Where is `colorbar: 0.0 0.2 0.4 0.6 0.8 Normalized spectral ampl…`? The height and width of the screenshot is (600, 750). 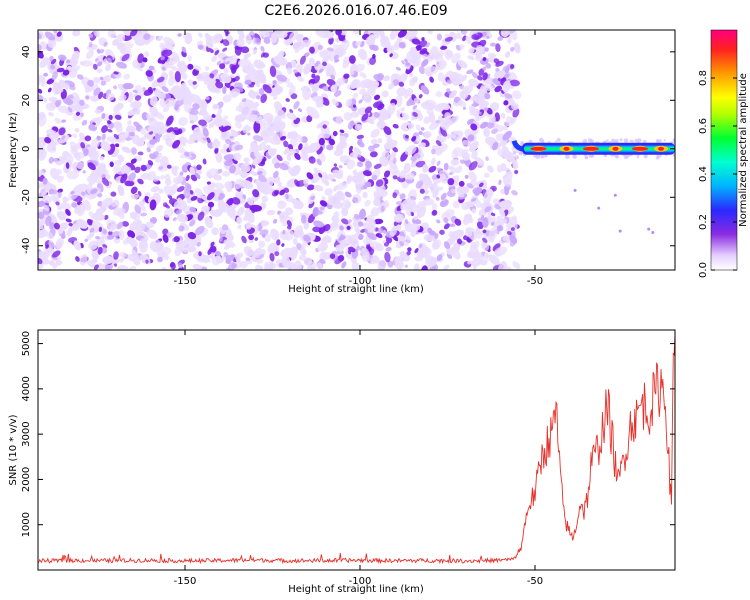 colorbar: 0.0 0.2 0.4 0.6 0.8 Normalized spectral ampl… is located at coordinates (723, 153).